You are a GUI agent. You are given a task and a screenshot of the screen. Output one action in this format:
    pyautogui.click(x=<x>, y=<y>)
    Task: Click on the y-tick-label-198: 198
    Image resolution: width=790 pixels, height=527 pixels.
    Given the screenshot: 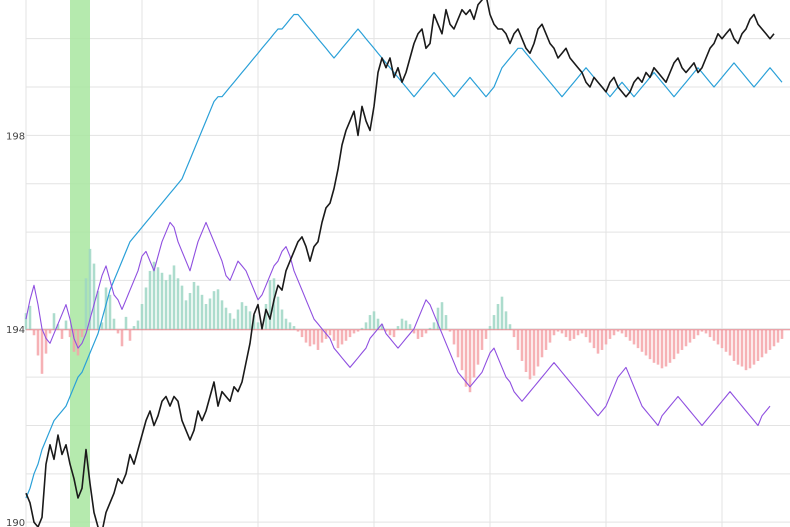 What is the action you would take?
    pyautogui.click(x=15, y=136)
    